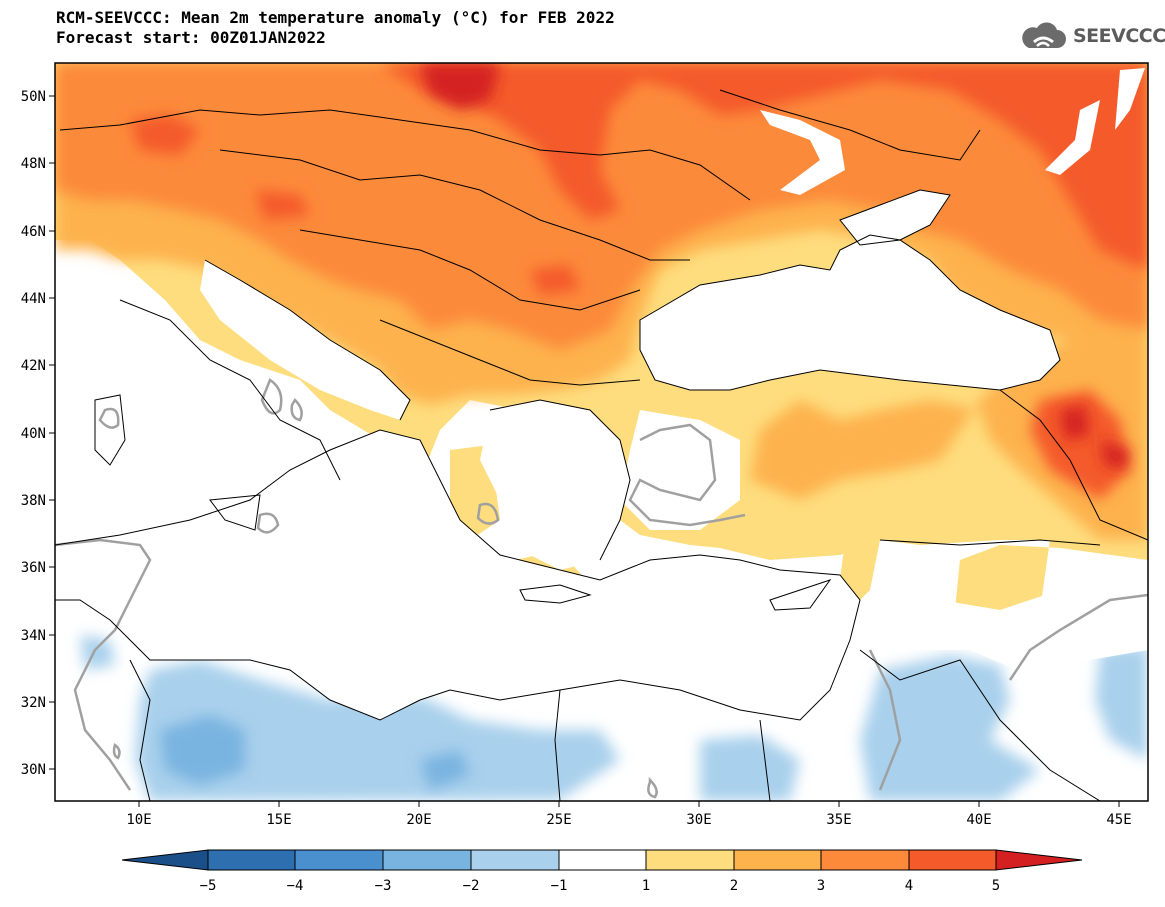  I want to click on colorbar-label: 5, so click(996, 886).